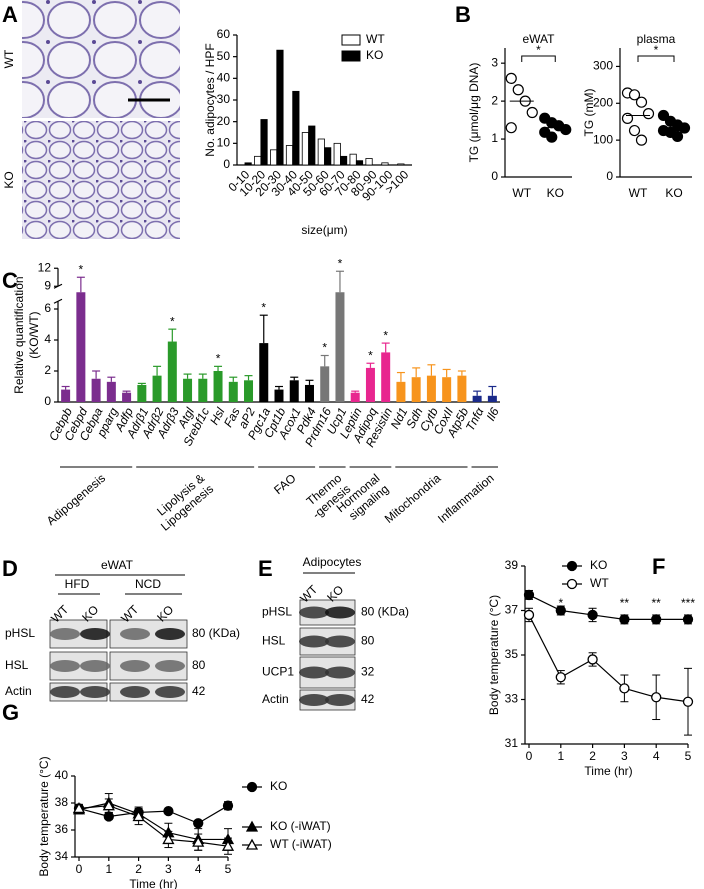 This screenshot has width=704, height=889. What do you see at coordinates (224, 99) in the screenshot?
I see `y-tick-label: 30` at bounding box center [224, 99].